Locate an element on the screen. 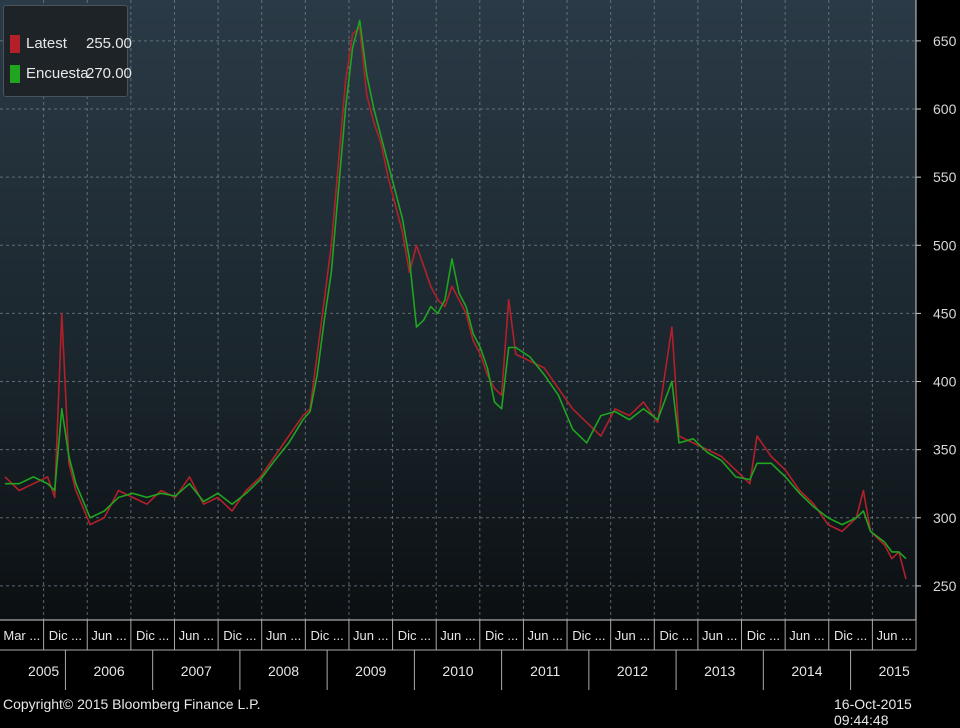 The height and width of the screenshot is (728, 960). x-year-label: 2011 is located at coordinates (545, 671).